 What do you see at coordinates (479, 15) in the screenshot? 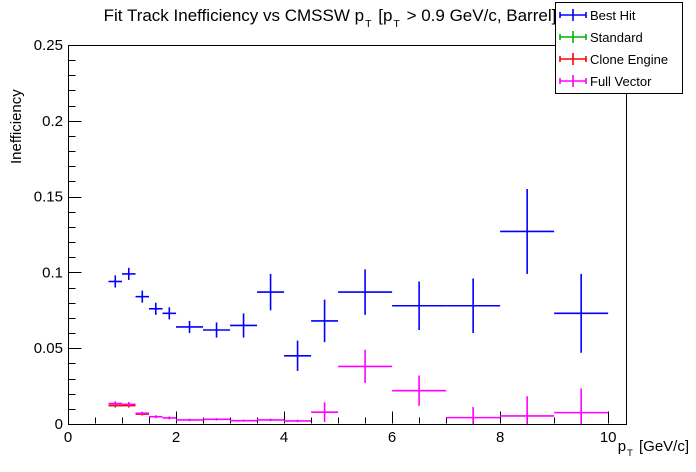
I see `title-text: > 0.9 GeV/c, Barrel]` at bounding box center [479, 15].